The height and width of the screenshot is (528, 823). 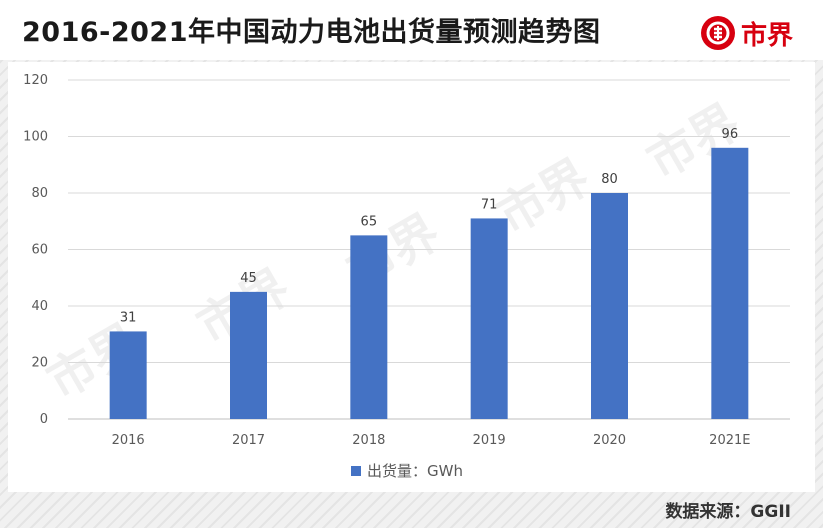 What do you see at coordinates (728, 512) in the screenshot?
I see `data-source: 数据来源：GGII` at bounding box center [728, 512].